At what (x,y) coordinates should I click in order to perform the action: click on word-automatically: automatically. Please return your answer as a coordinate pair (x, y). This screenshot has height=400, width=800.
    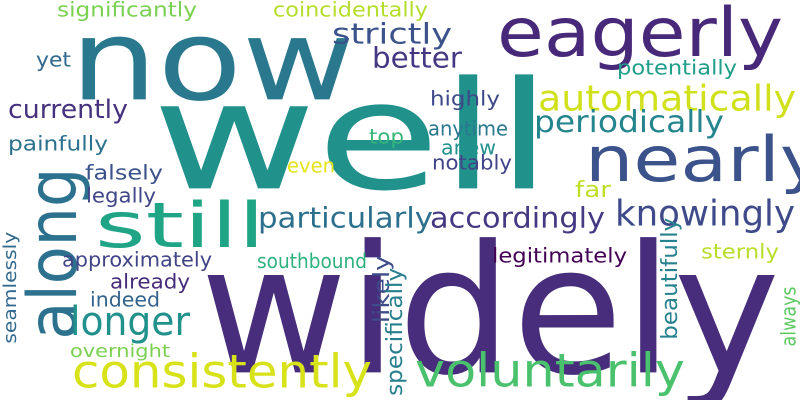
    Looking at the image, I should click on (667, 98).